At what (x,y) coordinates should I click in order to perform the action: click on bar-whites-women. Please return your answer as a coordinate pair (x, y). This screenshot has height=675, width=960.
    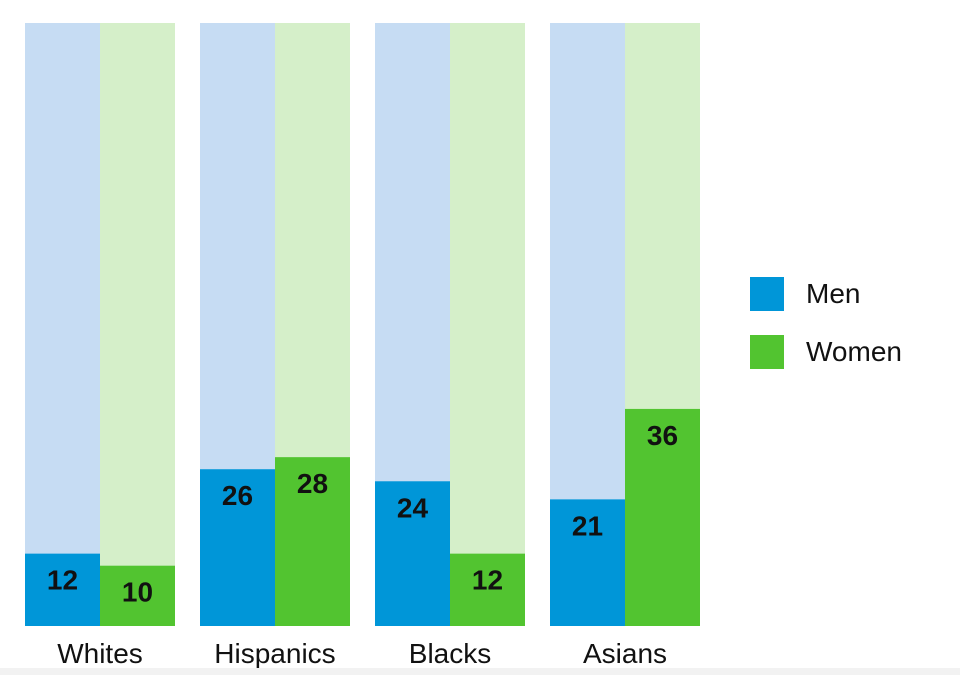
    Looking at the image, I should click on (137, 595).